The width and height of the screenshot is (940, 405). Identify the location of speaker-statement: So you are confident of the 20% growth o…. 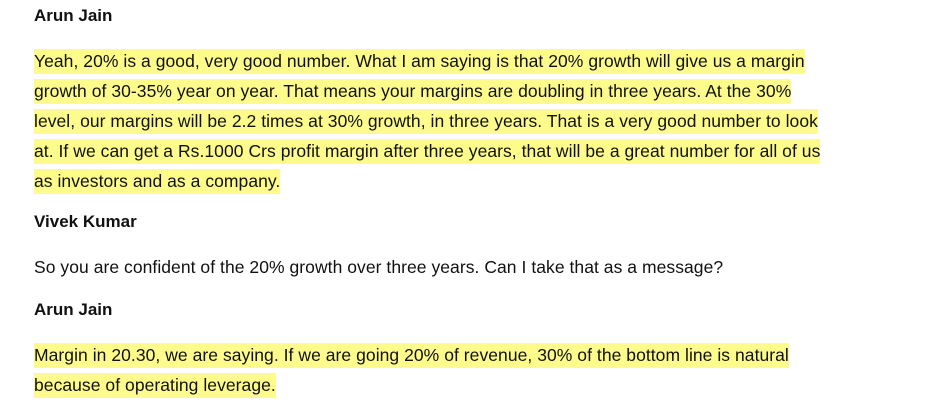
(479, 267).